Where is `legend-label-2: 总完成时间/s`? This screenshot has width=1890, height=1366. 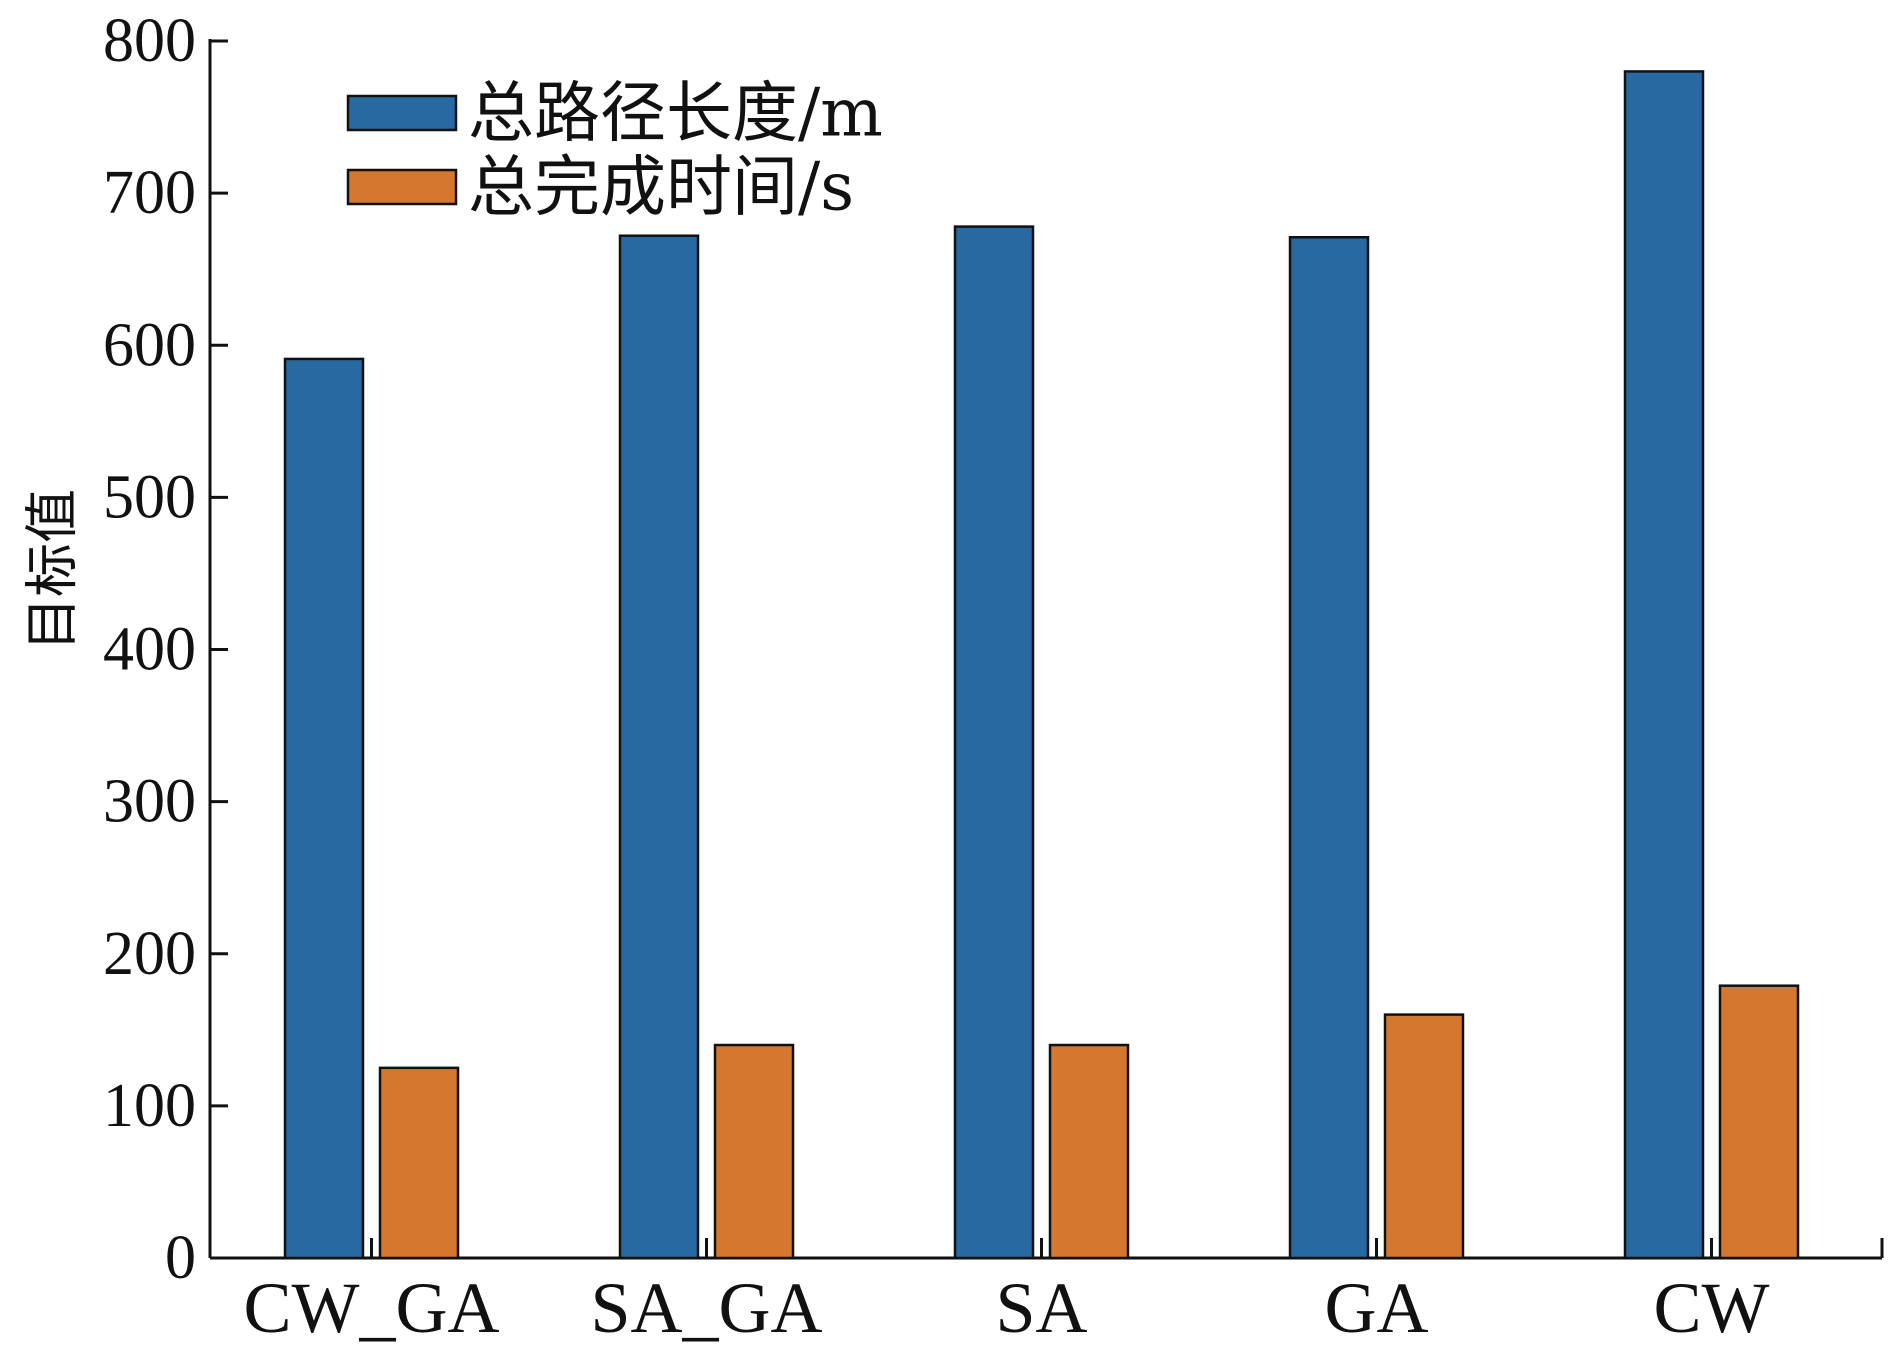
legend-label-2: 总完成时间/s is located at coordinates (661, 187).